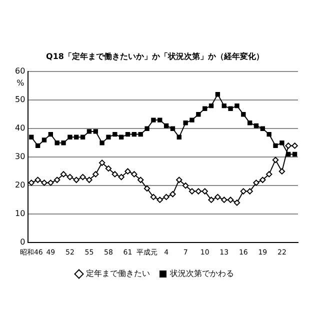  What do you see at coordinates (118, 273) in the screenshot?
I see `legend-label: 定年まで働きたい` at bounding box center [118, 273].